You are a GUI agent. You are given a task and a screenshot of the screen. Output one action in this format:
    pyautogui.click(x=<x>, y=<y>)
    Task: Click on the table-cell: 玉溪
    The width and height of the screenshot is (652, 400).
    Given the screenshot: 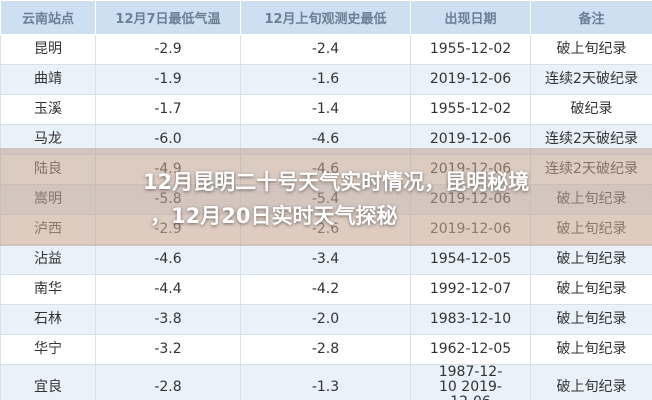 What is the action you would take?
    pyautogui.click(x=48, y=109)
    